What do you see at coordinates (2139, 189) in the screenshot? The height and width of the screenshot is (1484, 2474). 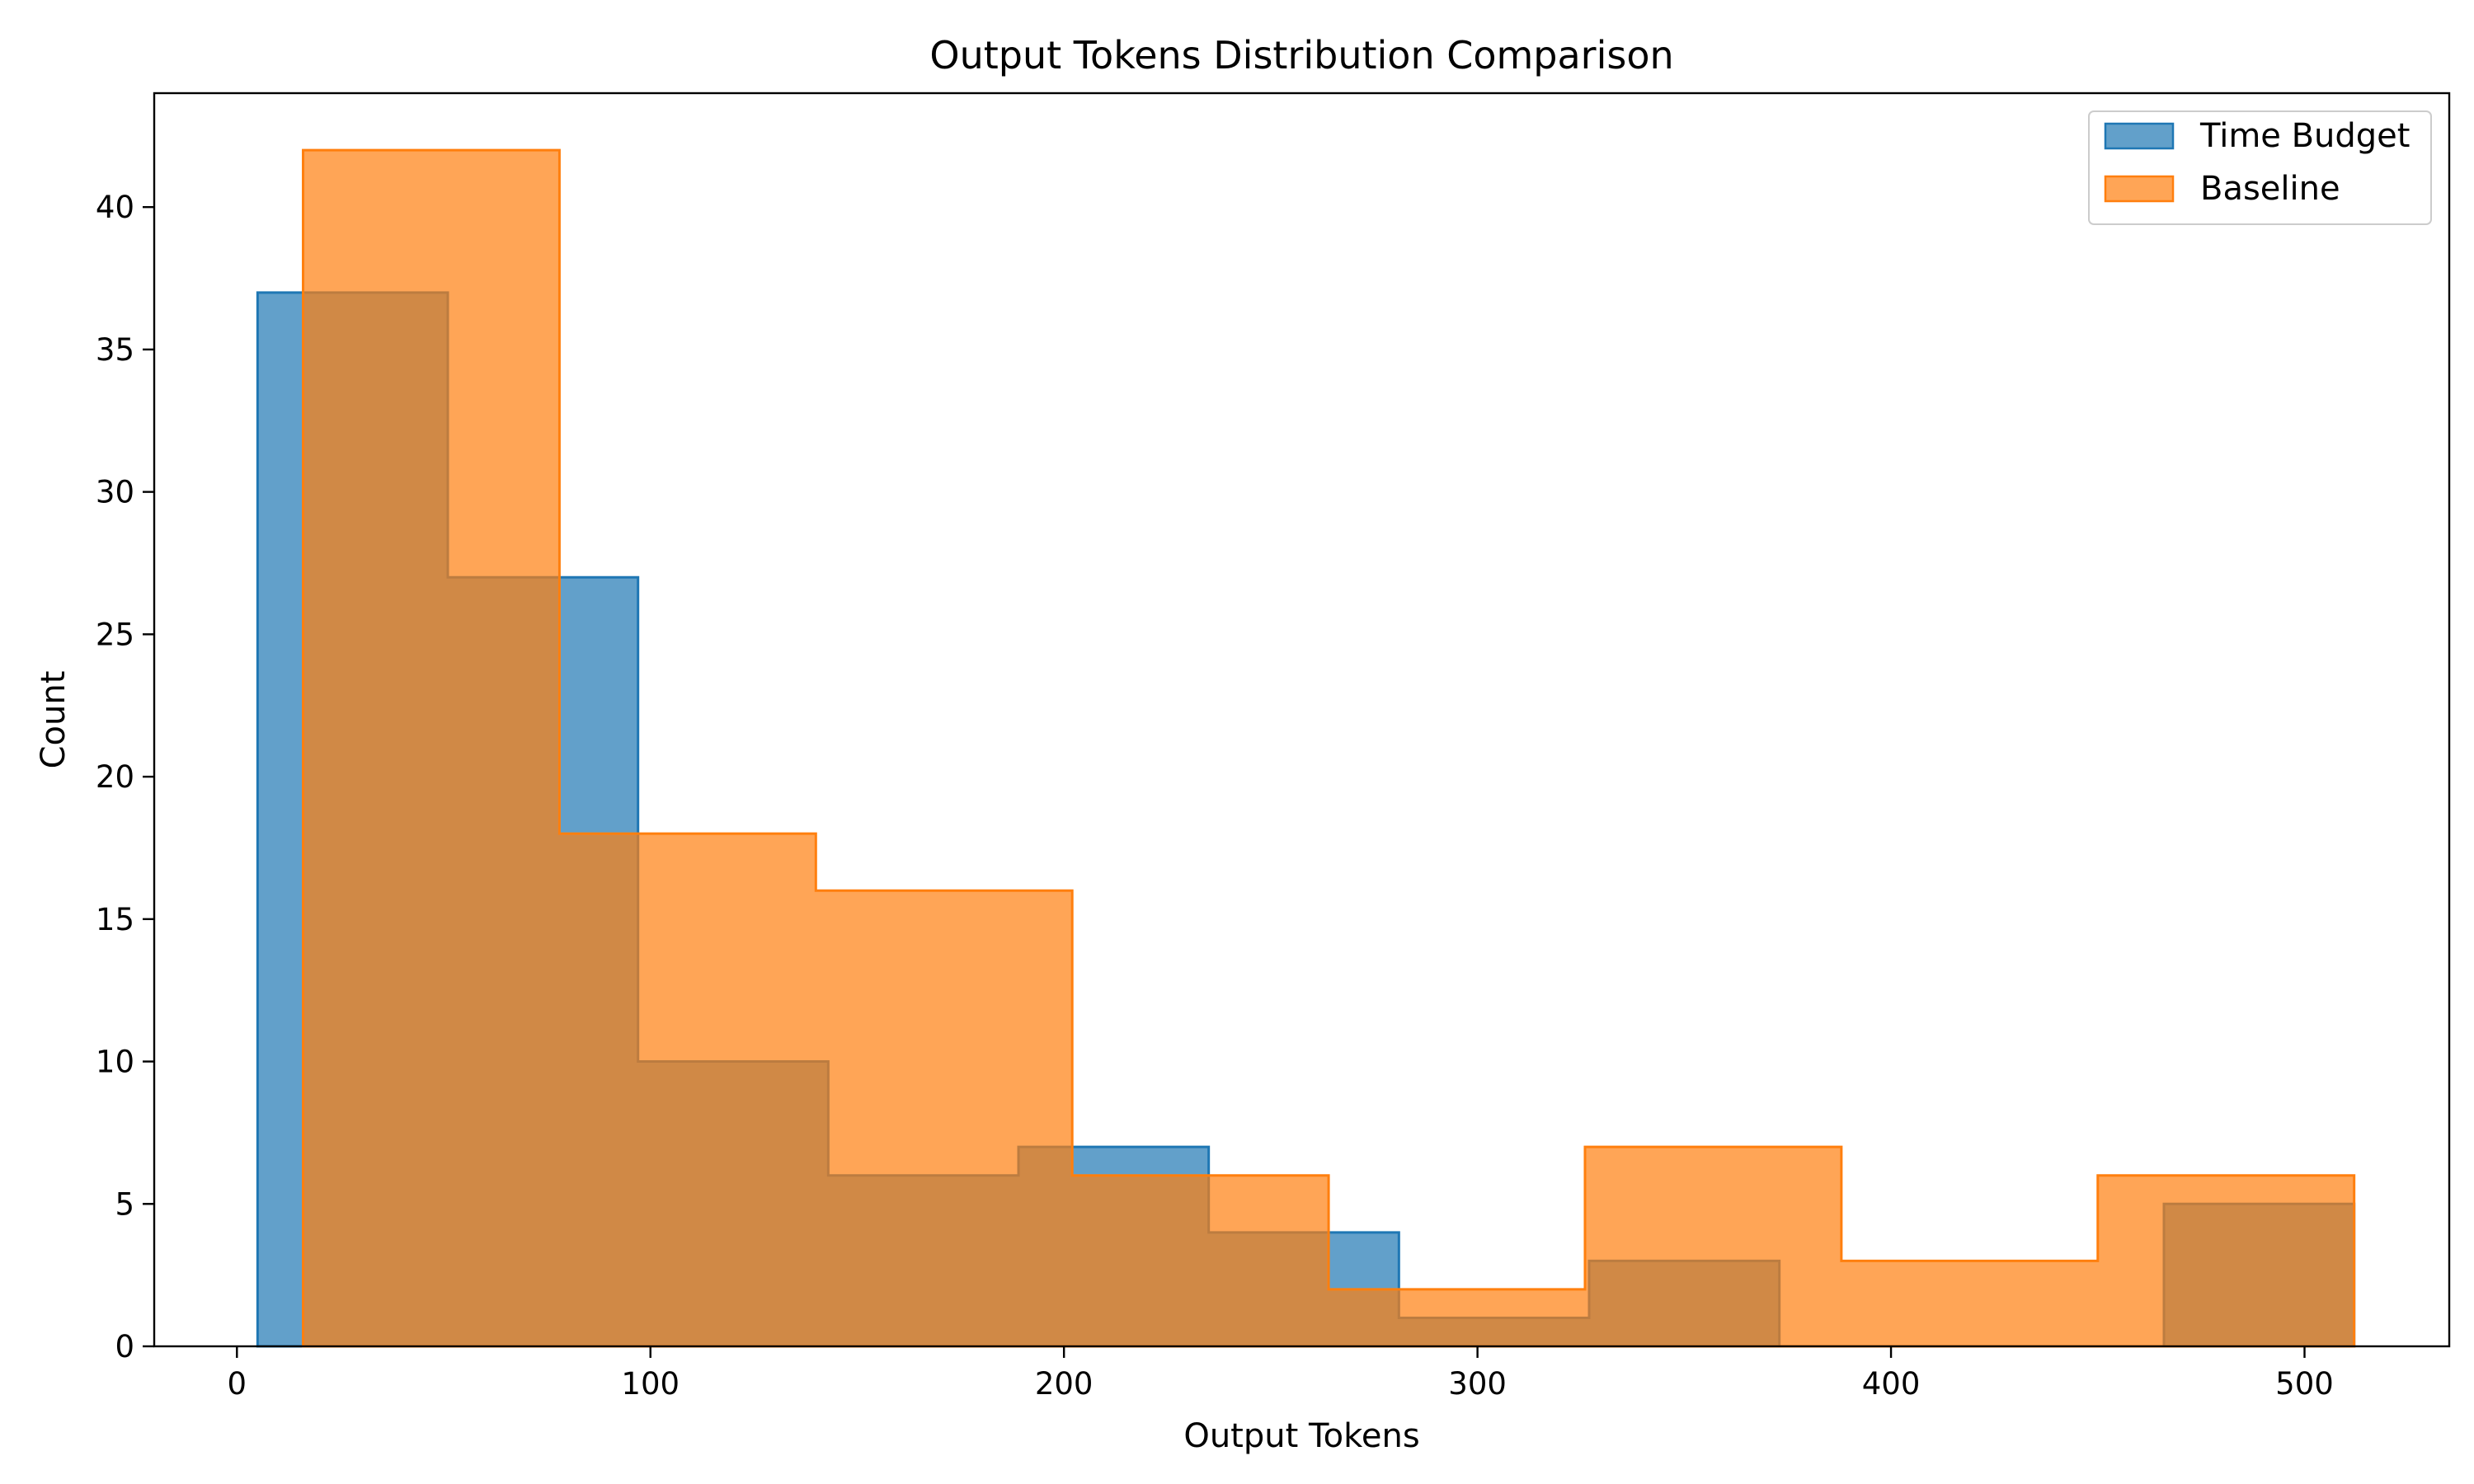 I see `legend-swatch-baseline` at bounding box center [2139, 189].